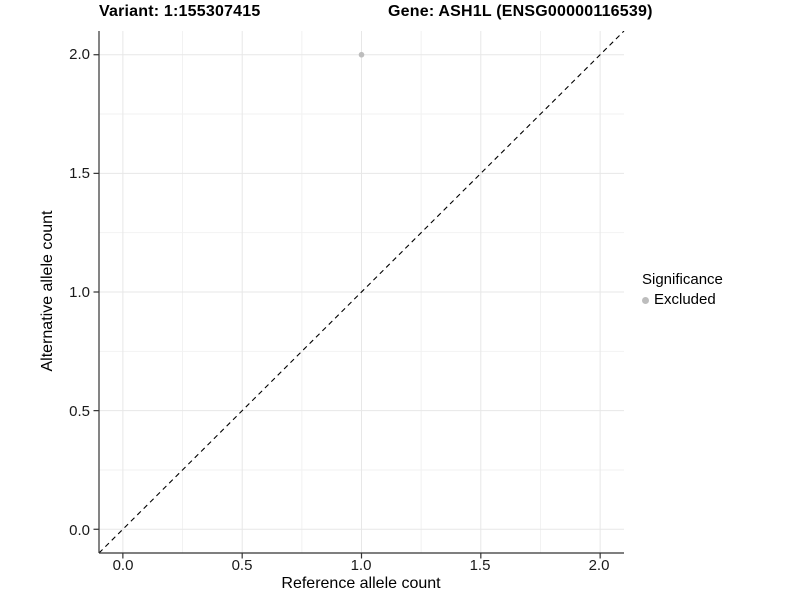  Describe the element at coordinates (685, 299) in the screenshot. I see `legend-entry-label: Excluded` at that location.